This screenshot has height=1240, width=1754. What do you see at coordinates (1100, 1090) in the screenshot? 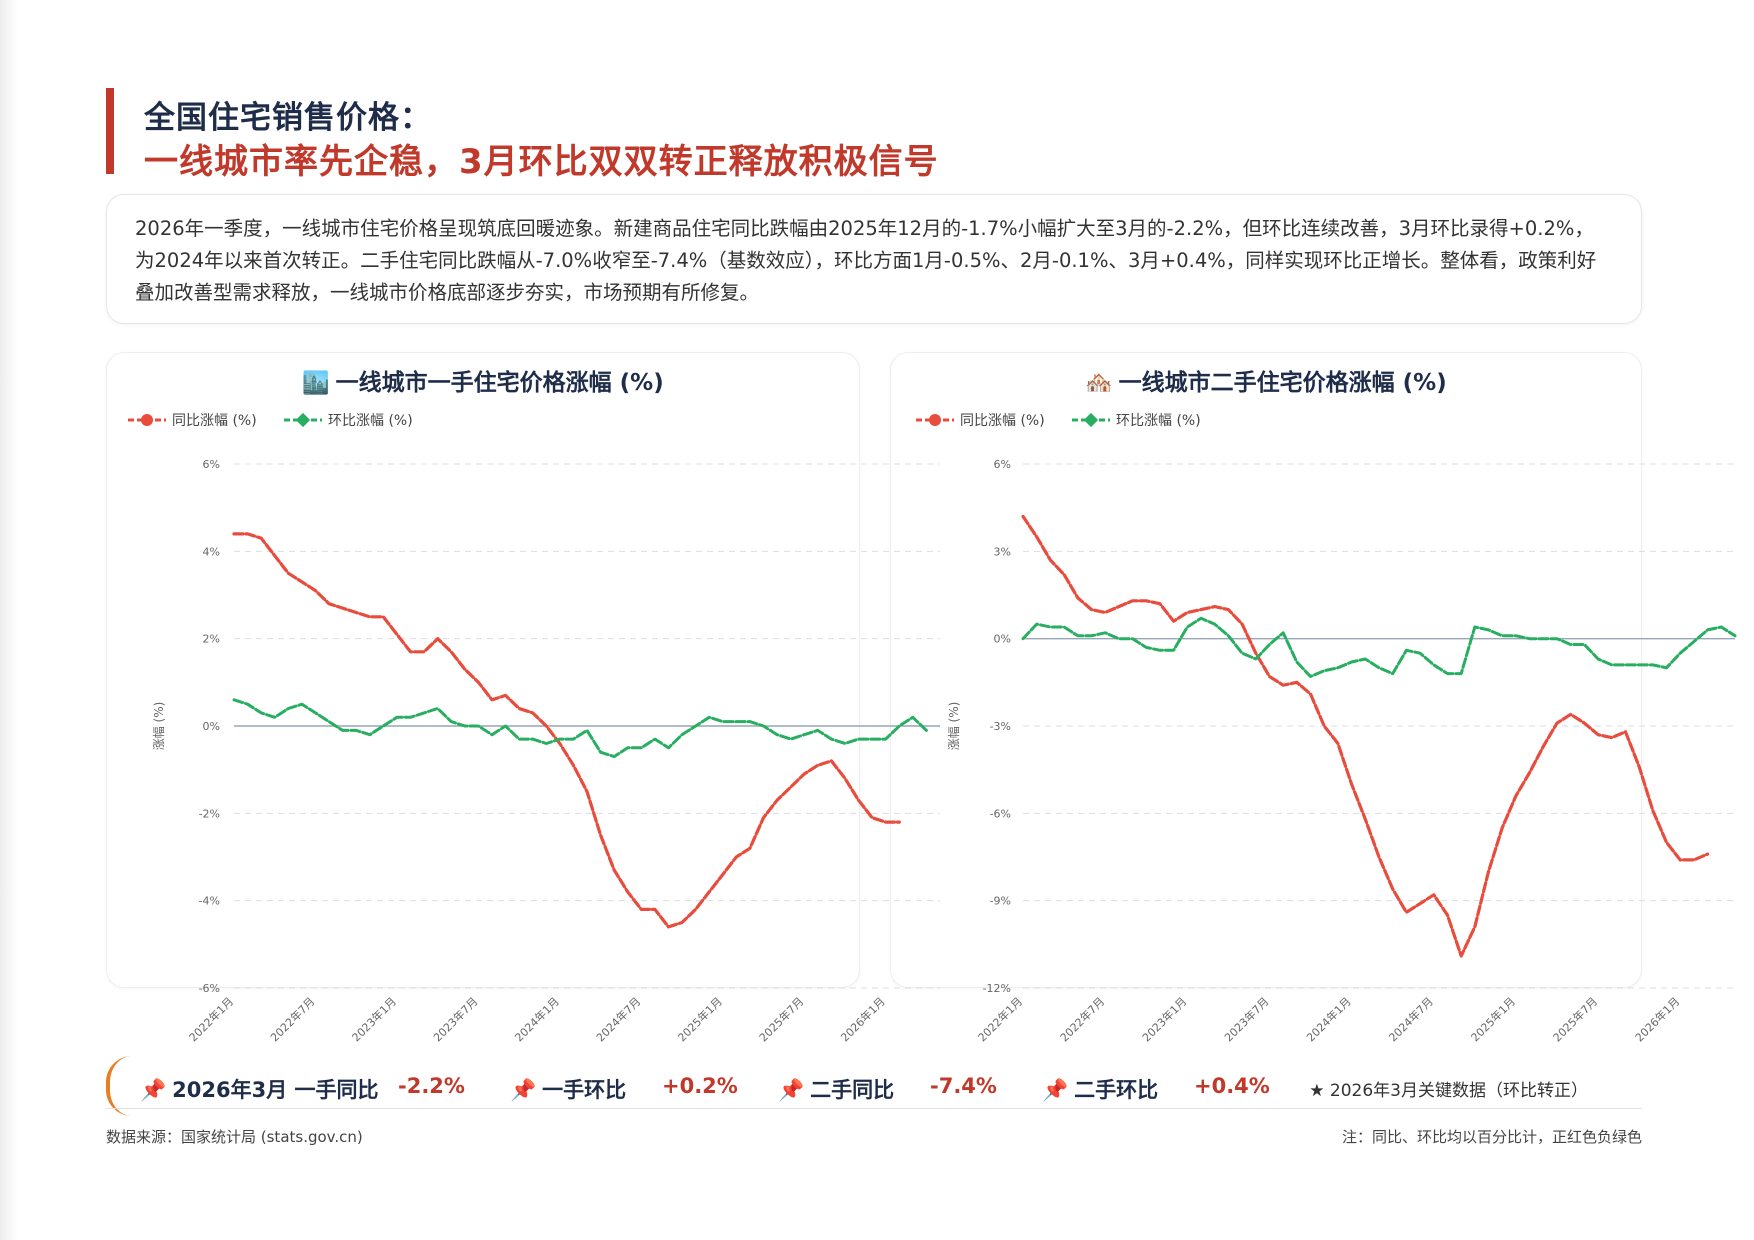
I see `kpi-item: 📌 二手环比` at bounding box center [1100, 1090].